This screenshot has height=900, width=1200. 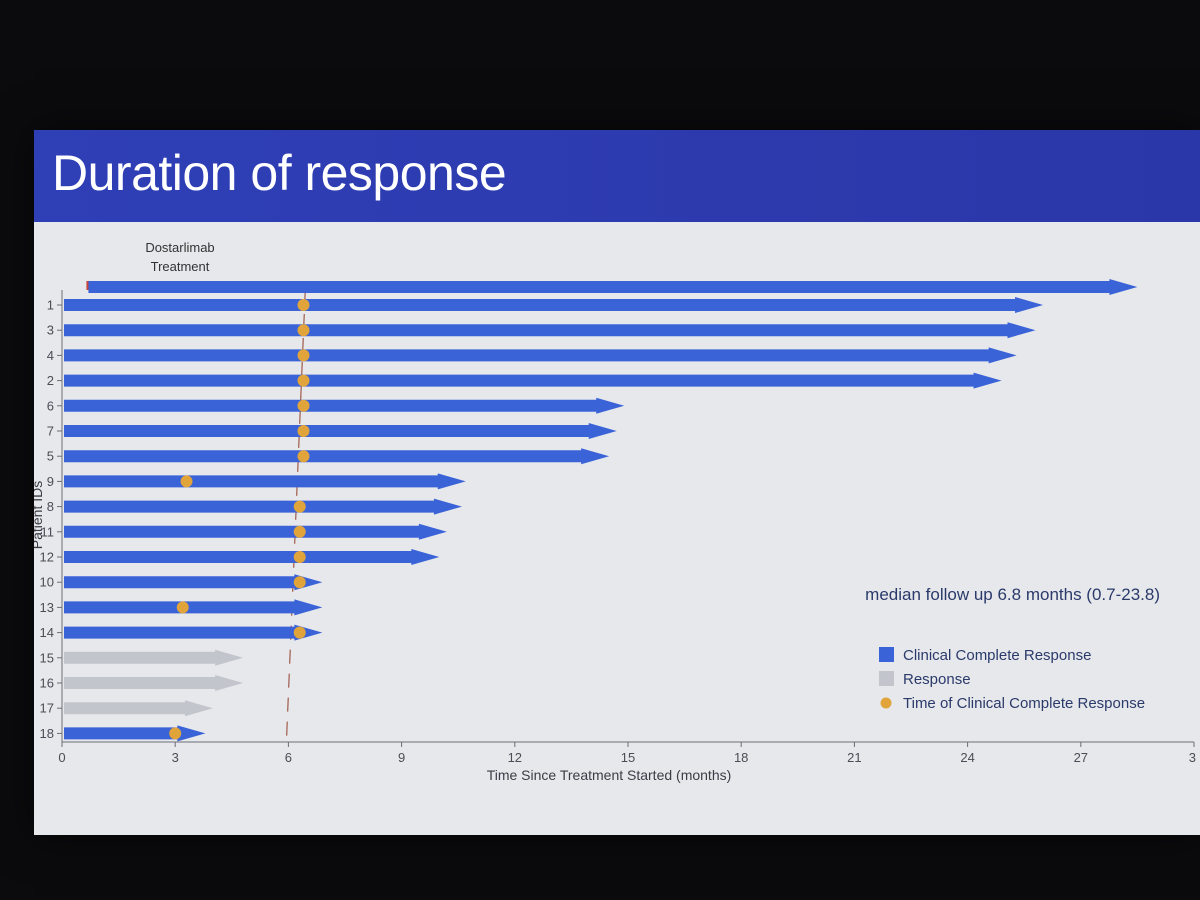 What do you see at coordinates (997, 655) in the screenshot?
I see `legend-label: Clinical Complete Response` at bounding box center [997, 655].